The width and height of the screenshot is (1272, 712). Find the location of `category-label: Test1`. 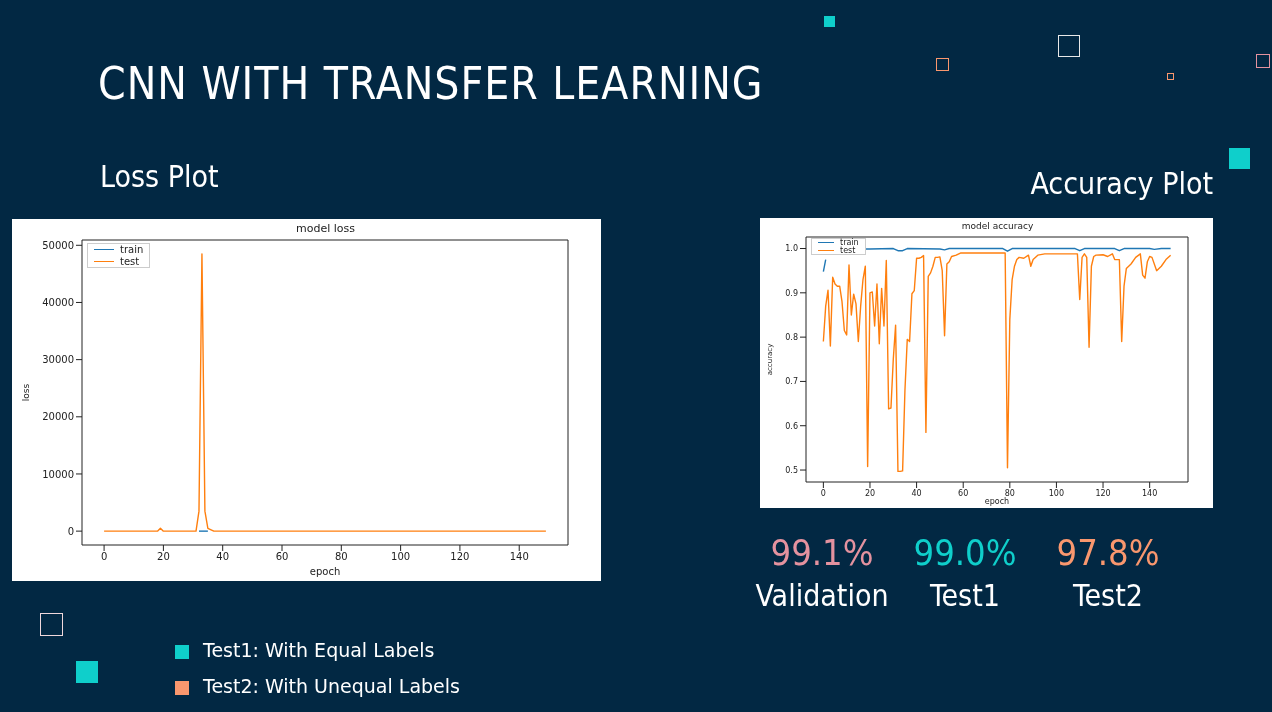

category-label: Test1 is located at coordinates (965, 595).